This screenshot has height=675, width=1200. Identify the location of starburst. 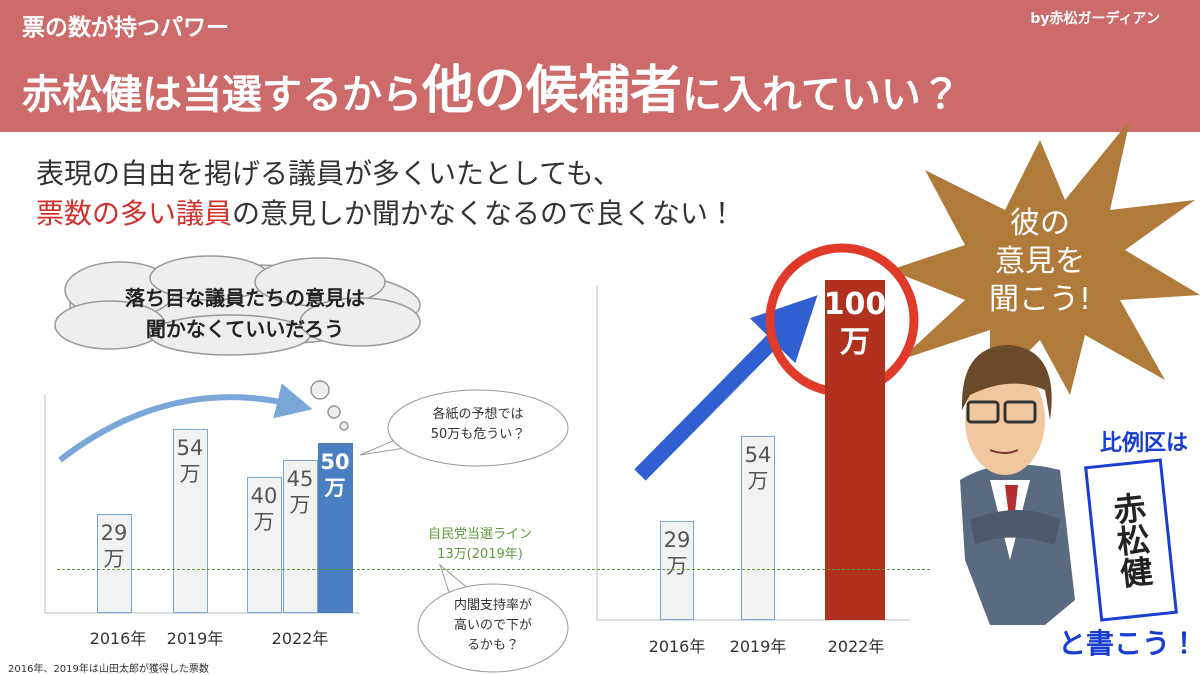
(1045, 257).